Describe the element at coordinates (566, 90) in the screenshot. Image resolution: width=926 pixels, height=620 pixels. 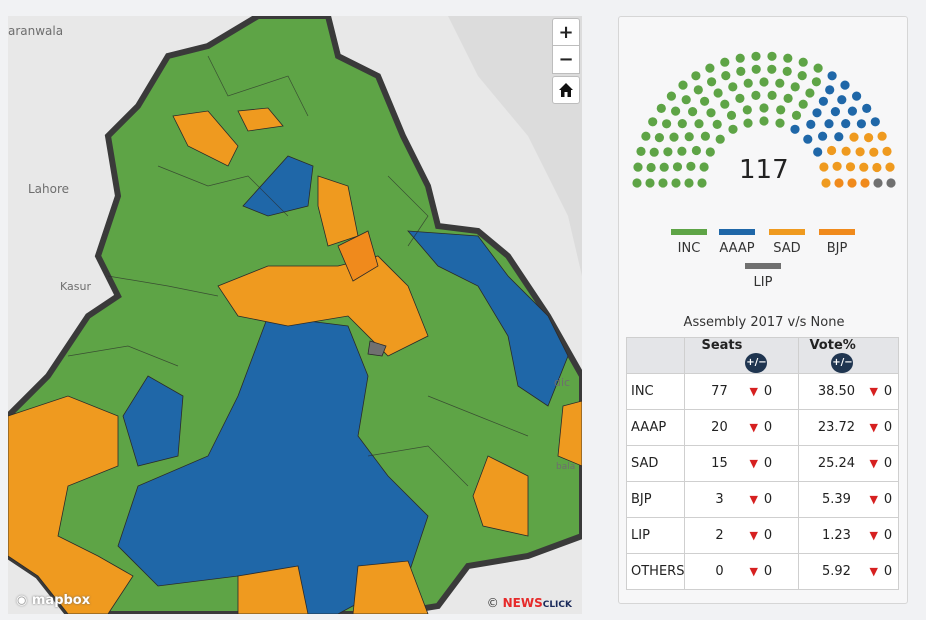
I see `home-button` at that location.